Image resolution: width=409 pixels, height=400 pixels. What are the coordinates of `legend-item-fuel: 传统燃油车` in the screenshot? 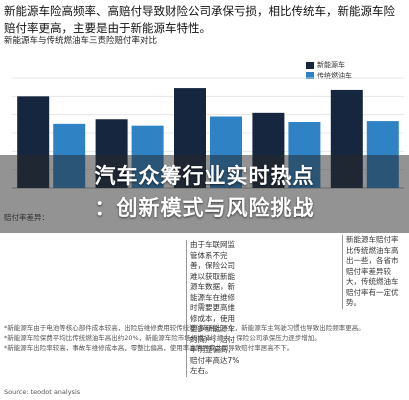 It's located at (329, 76).